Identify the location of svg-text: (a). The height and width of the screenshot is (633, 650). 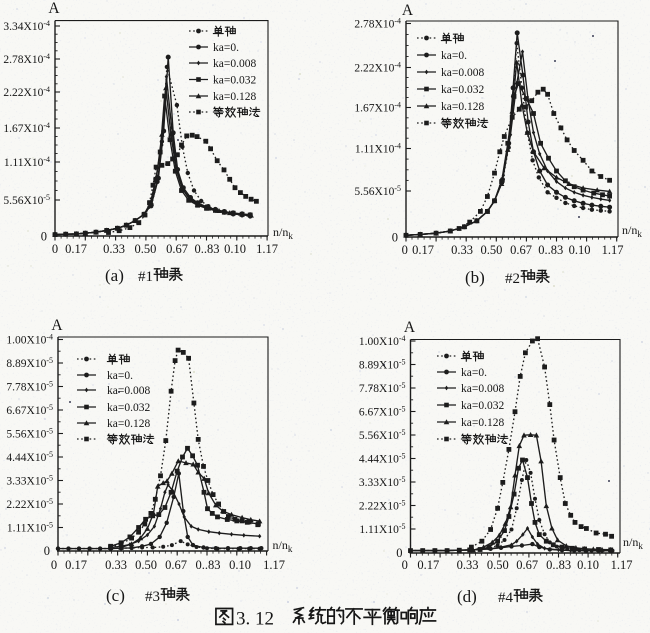
(114, 275).